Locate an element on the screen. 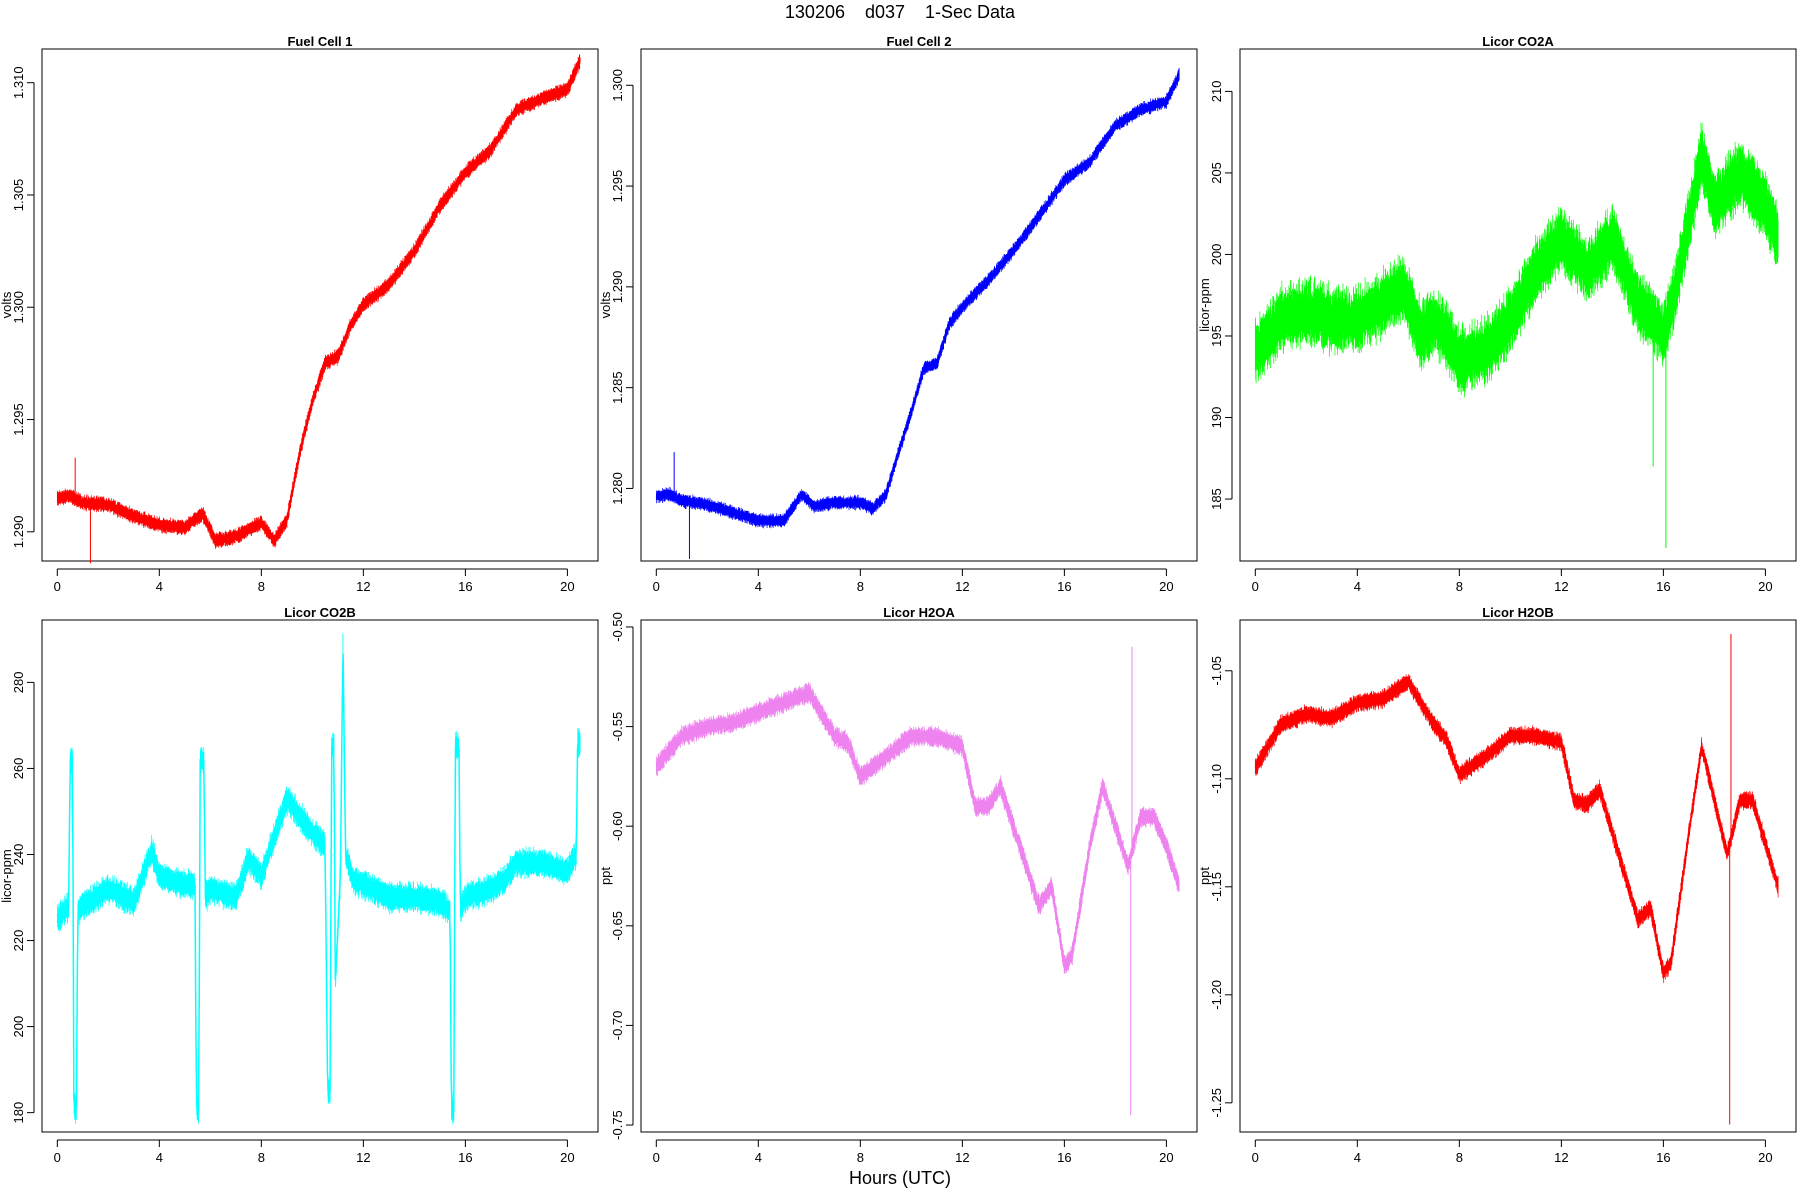 The height and width of the screenshot is (1200, 1800). panel-title: Fuel Cell 1 is located at coordinates (319, 41).